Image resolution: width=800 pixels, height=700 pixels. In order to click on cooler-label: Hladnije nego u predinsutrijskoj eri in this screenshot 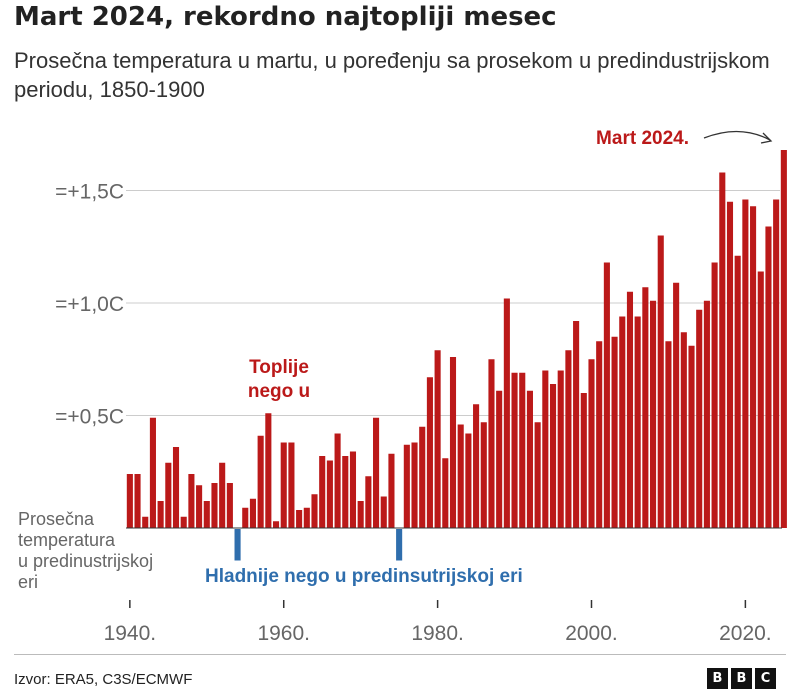, I will do `click(364, 576)`.